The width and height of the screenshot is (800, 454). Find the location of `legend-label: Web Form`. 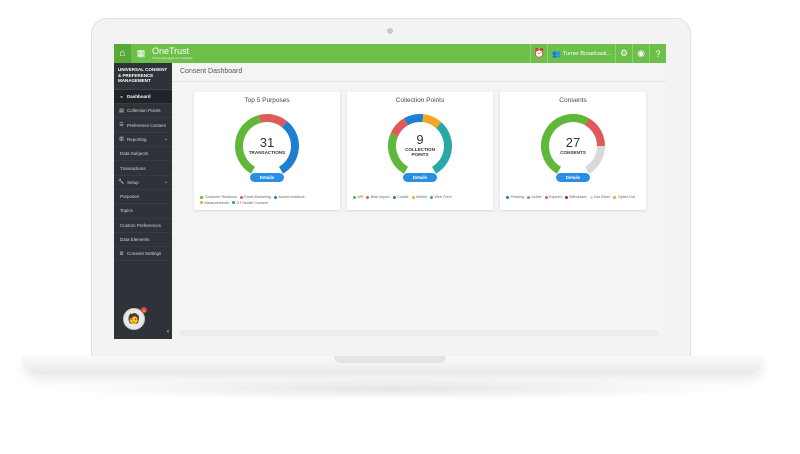

legend-label: Web Form is located at coordinates (443, 197).